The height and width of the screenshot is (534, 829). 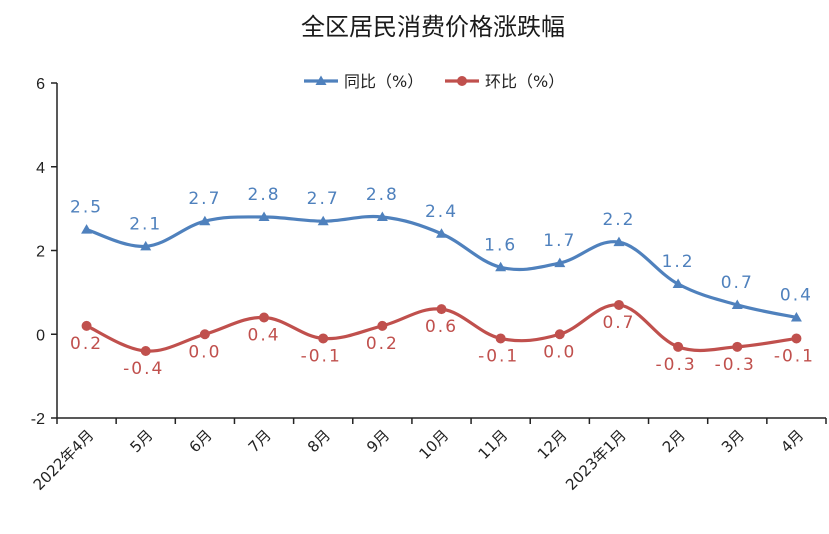 I want to click on y-tick-label: 0, so click(x=40, y=335).